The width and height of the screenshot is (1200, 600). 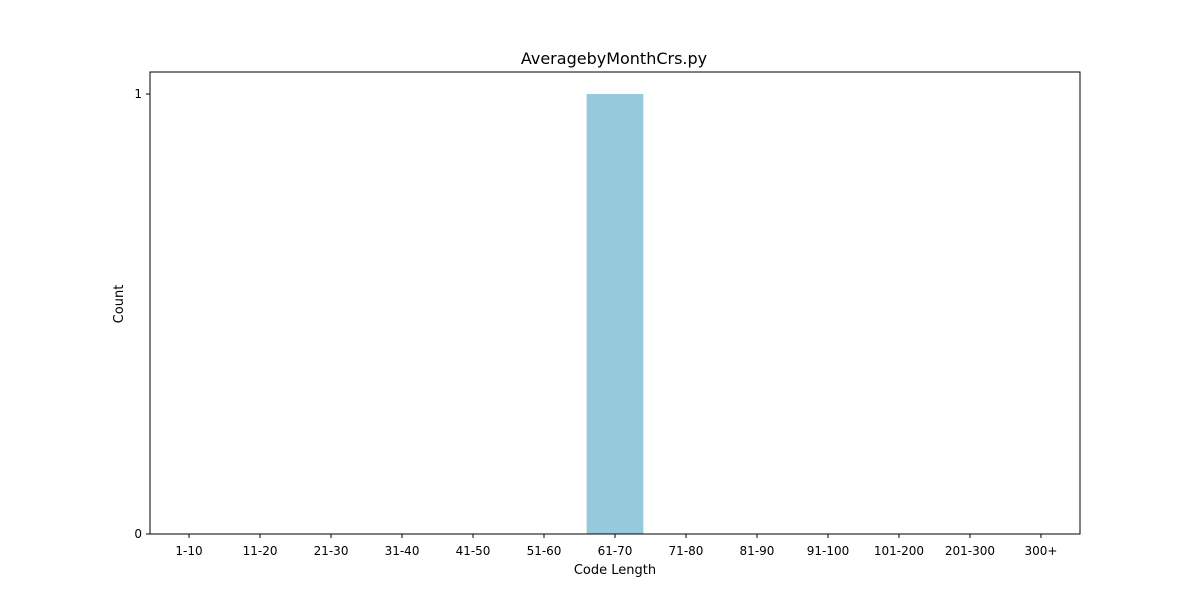 What do you see at coordinates (188, 551) in the screenshot?
I see `x-tick-label: 1-10` at bounding box center [188, 551].